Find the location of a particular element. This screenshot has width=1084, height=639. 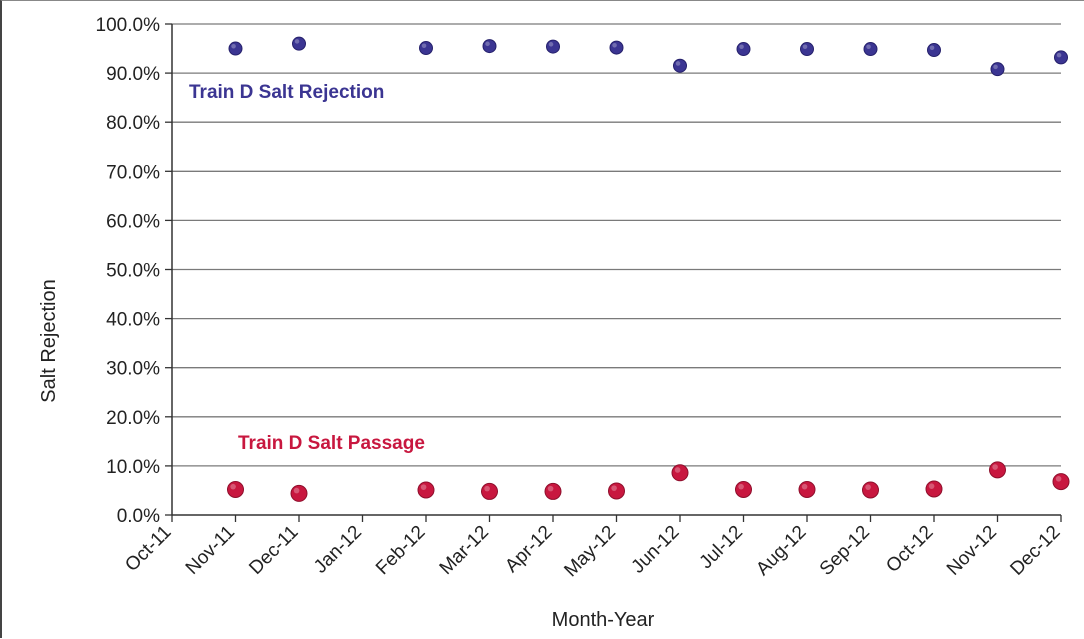

x-tick-label: May-12 is located at coordinates (590, 552).